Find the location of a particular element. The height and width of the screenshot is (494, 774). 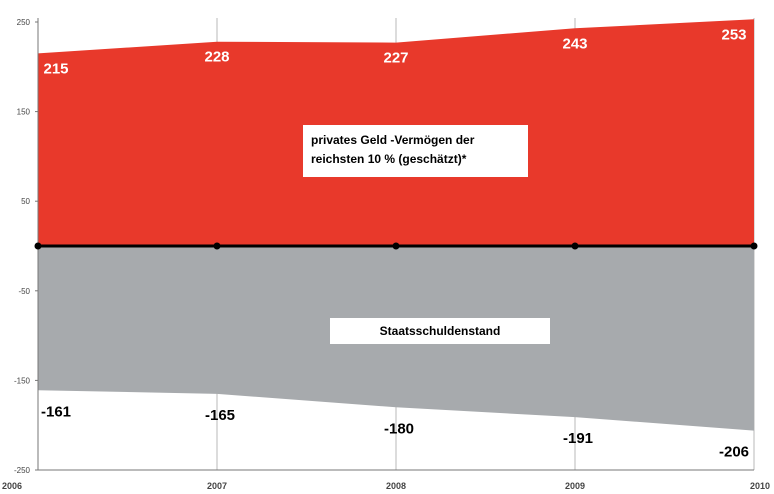

data-label-debt-2008: -180 is located at coordinates (399, 428).